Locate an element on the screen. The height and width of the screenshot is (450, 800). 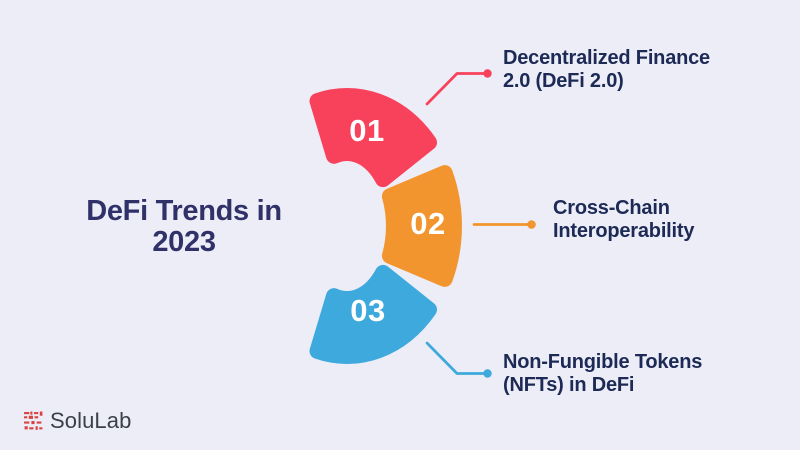
page-title: DeFi Trends in 2023 is located at coordinates (184, 227).